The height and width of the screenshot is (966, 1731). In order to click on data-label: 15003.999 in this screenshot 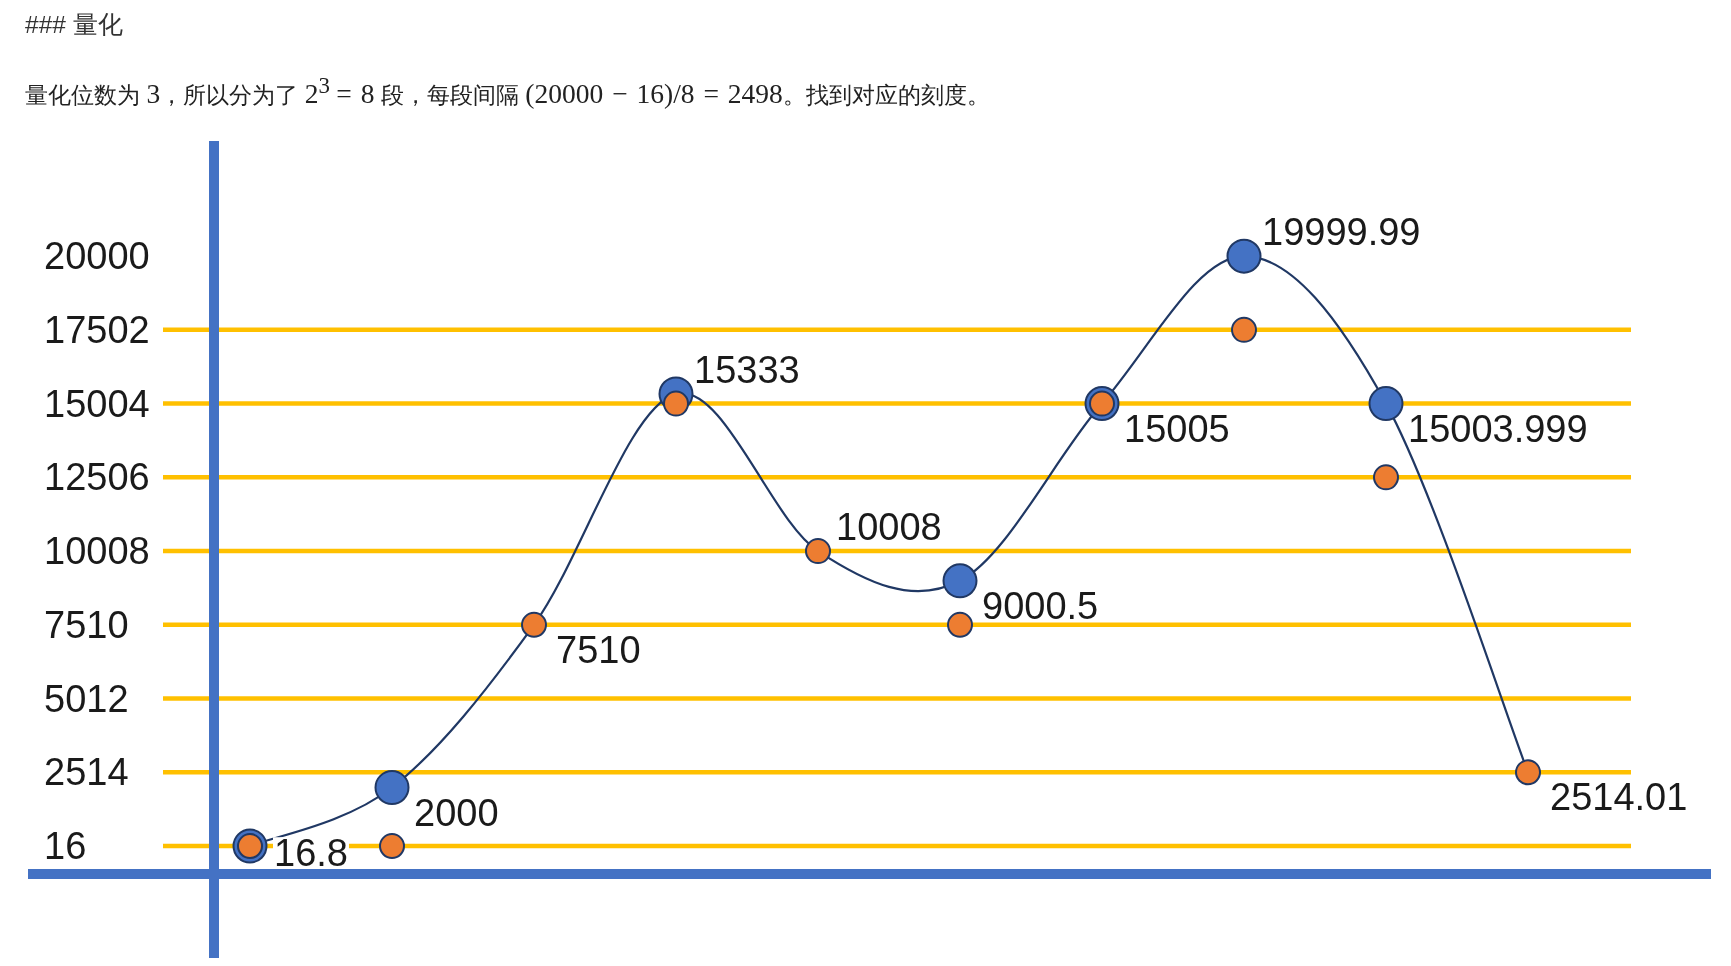, I will do `click(1498, 428)`.